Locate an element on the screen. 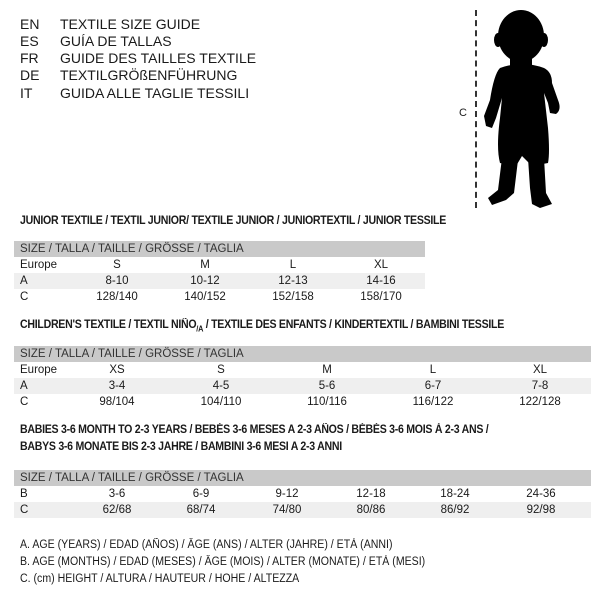  table-row: B 3-6 6-9 9-12 12-18 18-24 24-36 is located at coordinates (302, 494).